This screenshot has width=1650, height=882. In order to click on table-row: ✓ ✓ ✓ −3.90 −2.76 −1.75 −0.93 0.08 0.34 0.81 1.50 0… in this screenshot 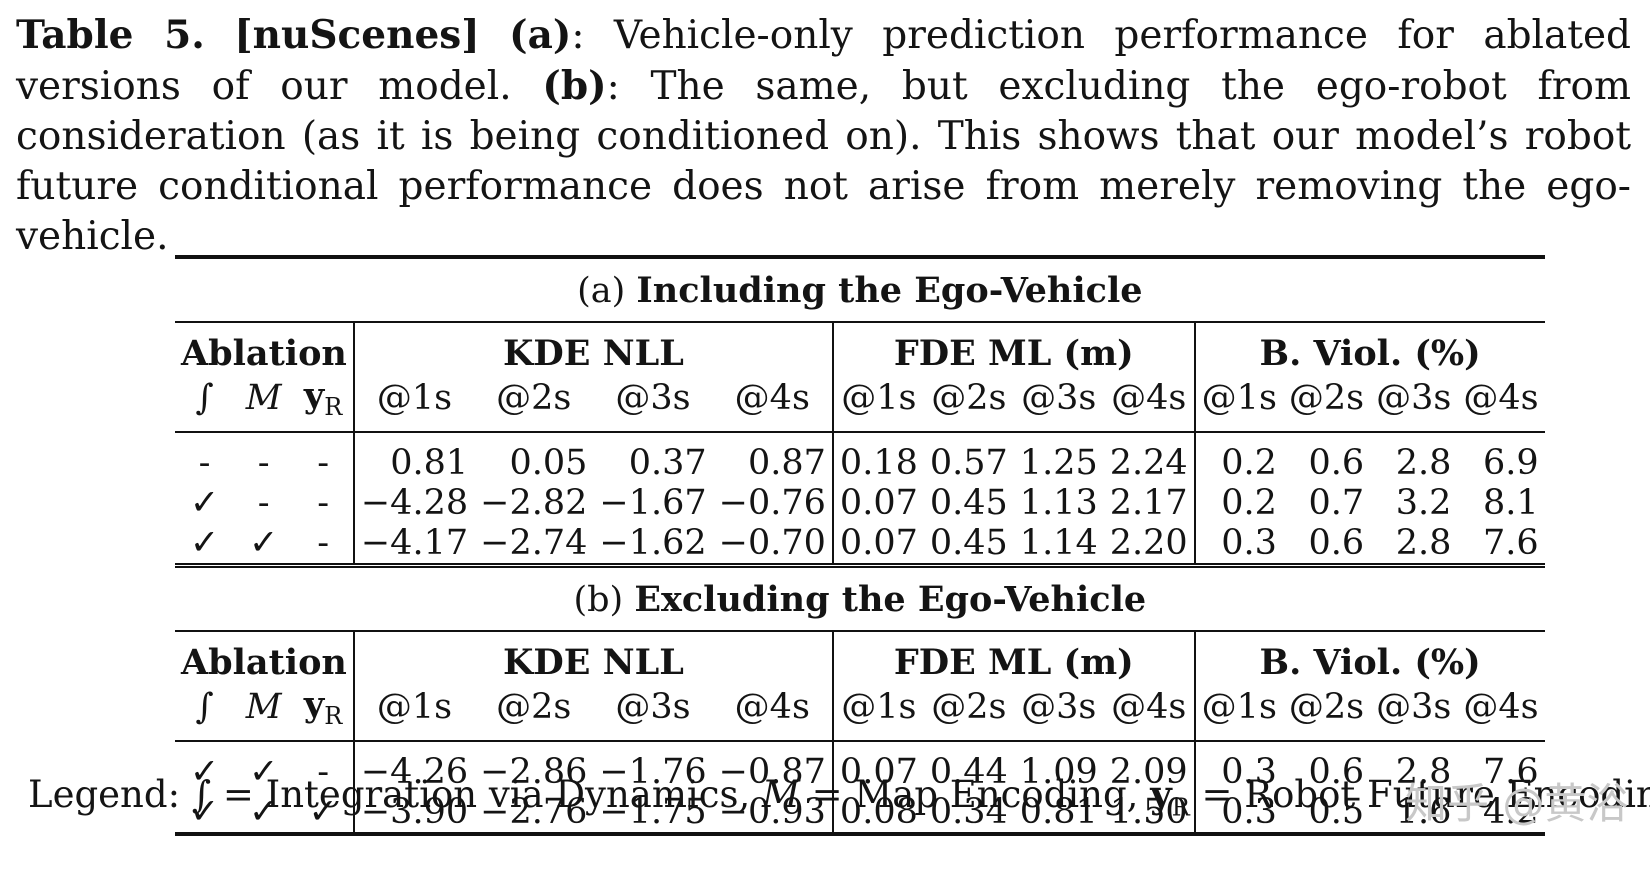, I will do `click(860, 813)`.